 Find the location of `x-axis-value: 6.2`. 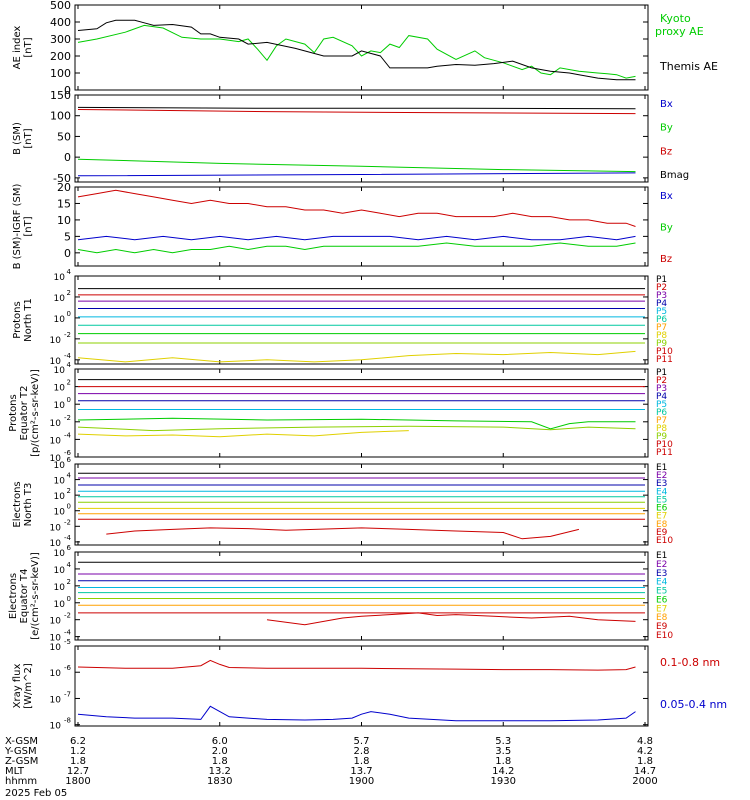

x-axis-value: 6.2 is located at coordinates (78, 741).